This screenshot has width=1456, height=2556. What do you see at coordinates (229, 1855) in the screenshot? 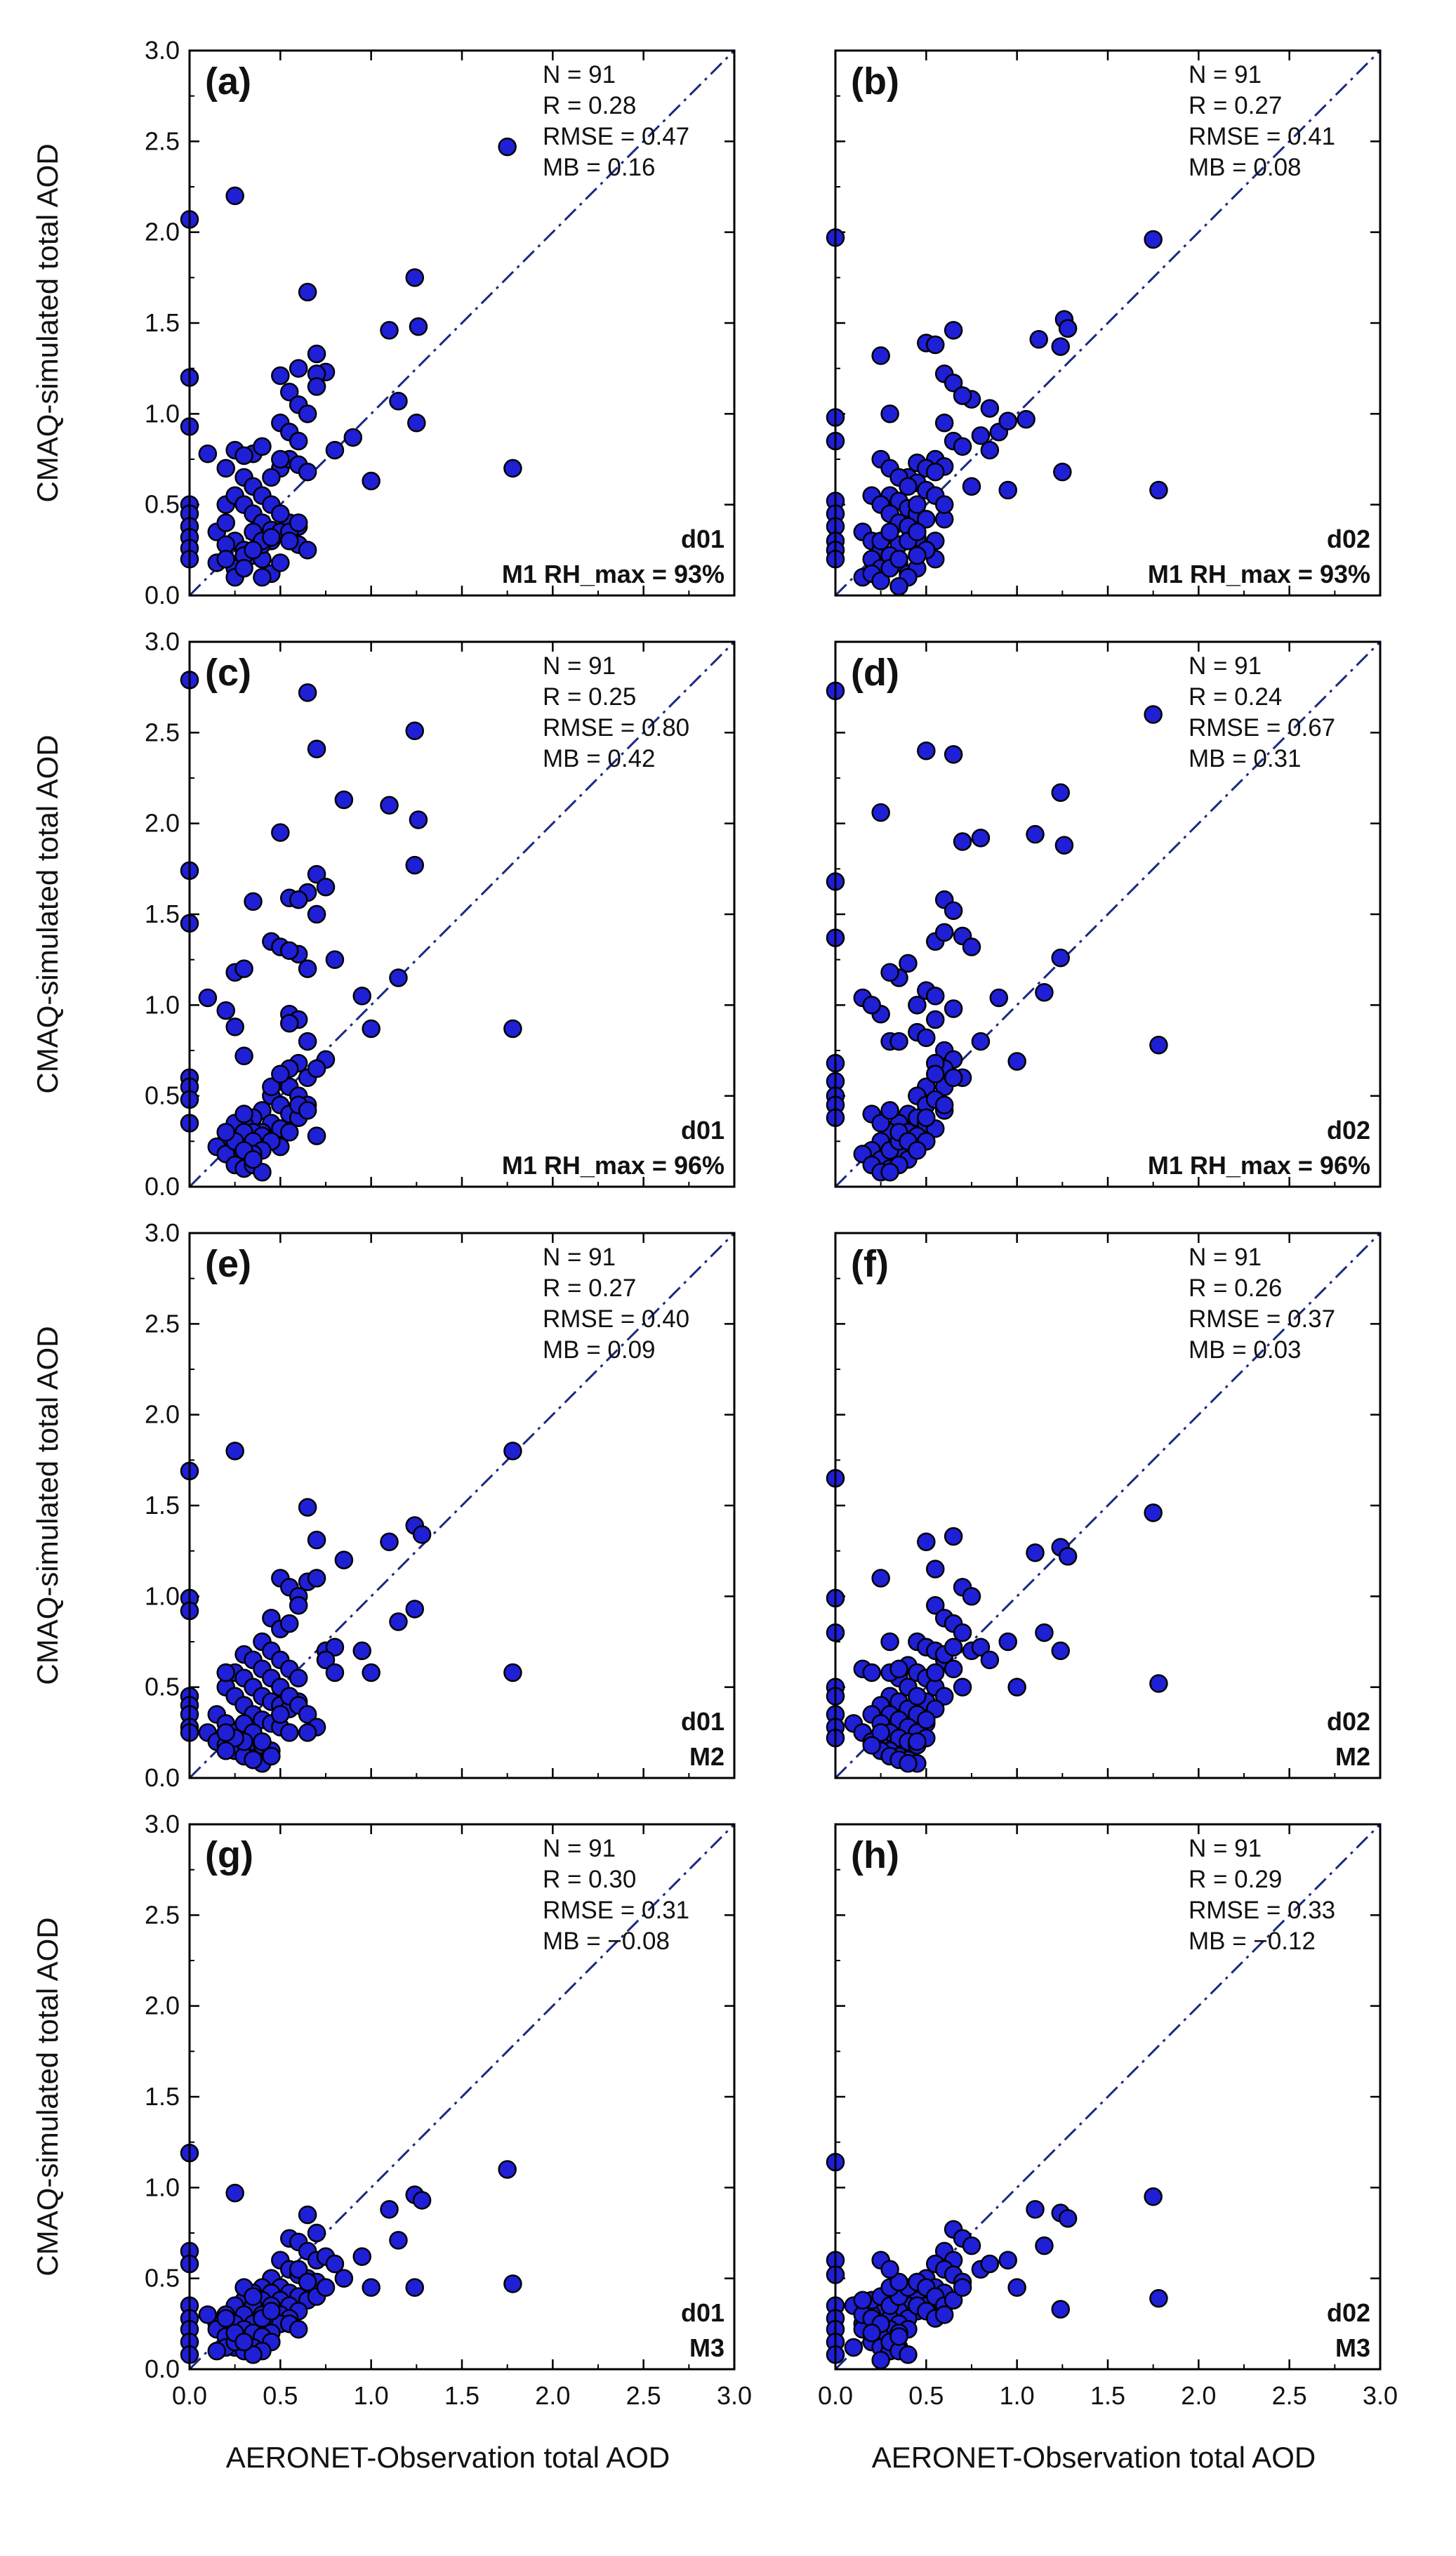
I see `panel-letter: (g)` at bounding box center [229, 1855].